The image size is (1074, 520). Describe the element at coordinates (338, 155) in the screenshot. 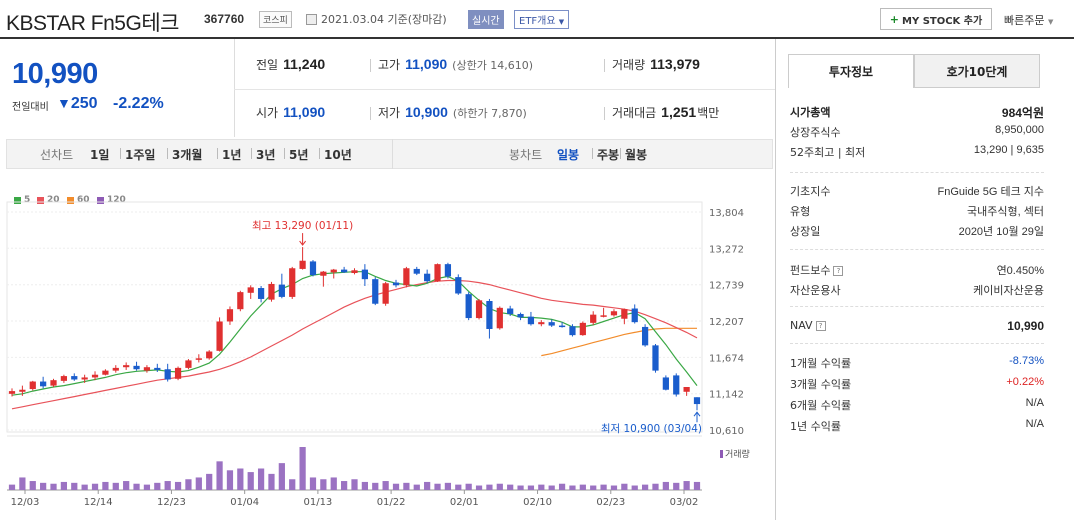

I see `period-6: 10년` at that location.